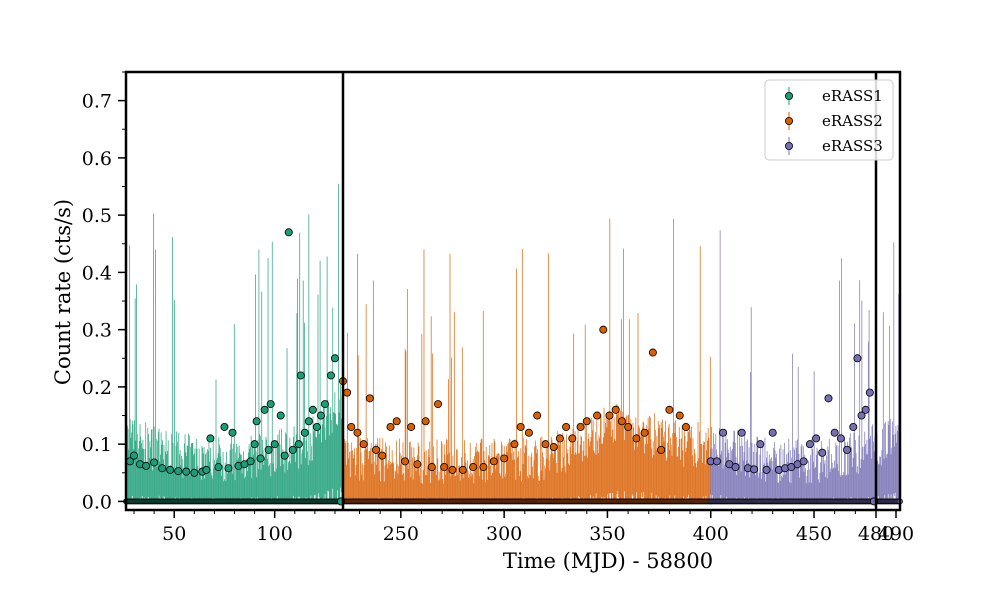 The width and height of the screenshot is (1000, 600). What do you see at coordinates (97, 388) in the screenshot?
I see `y-tick-label: 0.2` at bounding box center [97, 388].